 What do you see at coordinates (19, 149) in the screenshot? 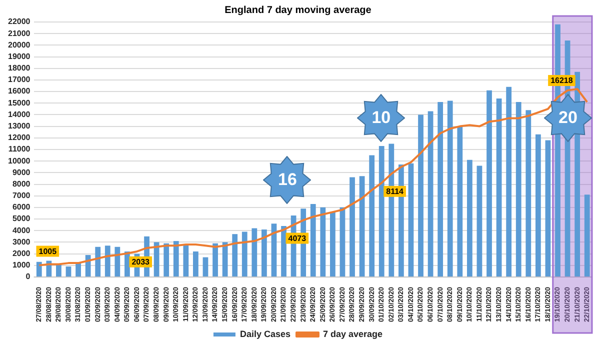
I see `y-tick-label: 11000` at bounding box center [19, 149].